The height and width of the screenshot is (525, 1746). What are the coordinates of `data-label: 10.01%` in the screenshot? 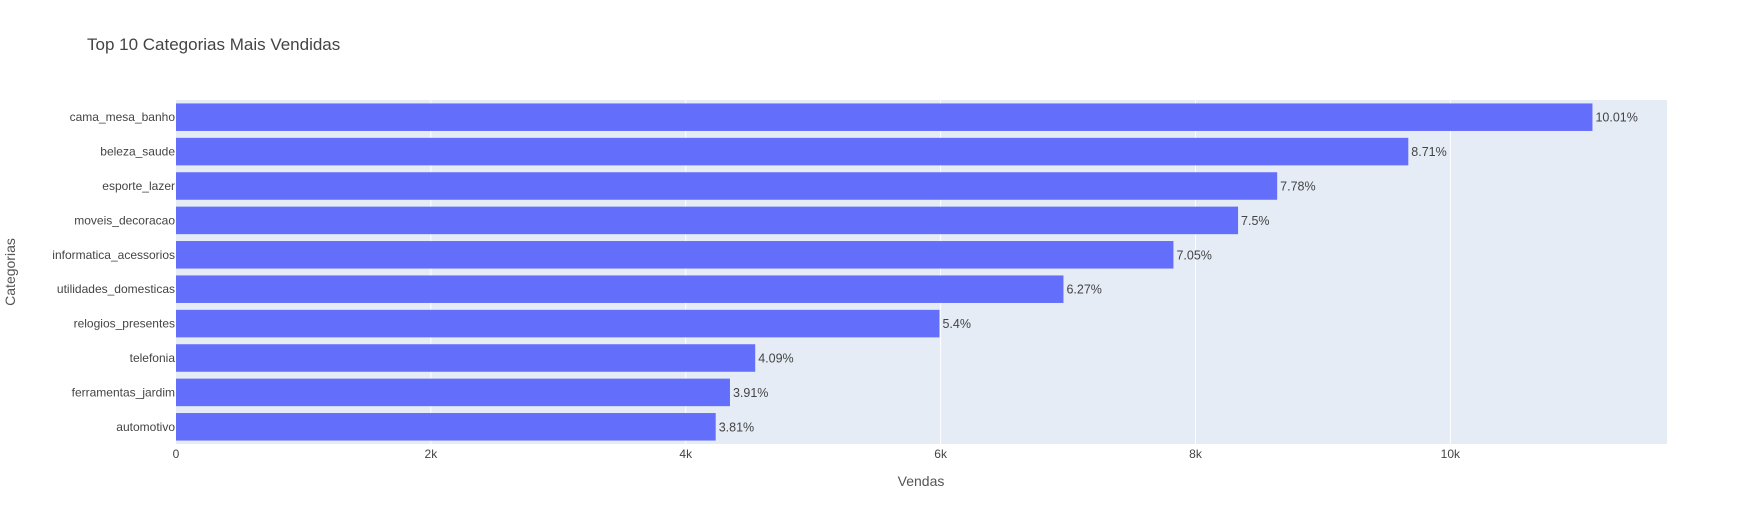 It's located at (1616, 118).